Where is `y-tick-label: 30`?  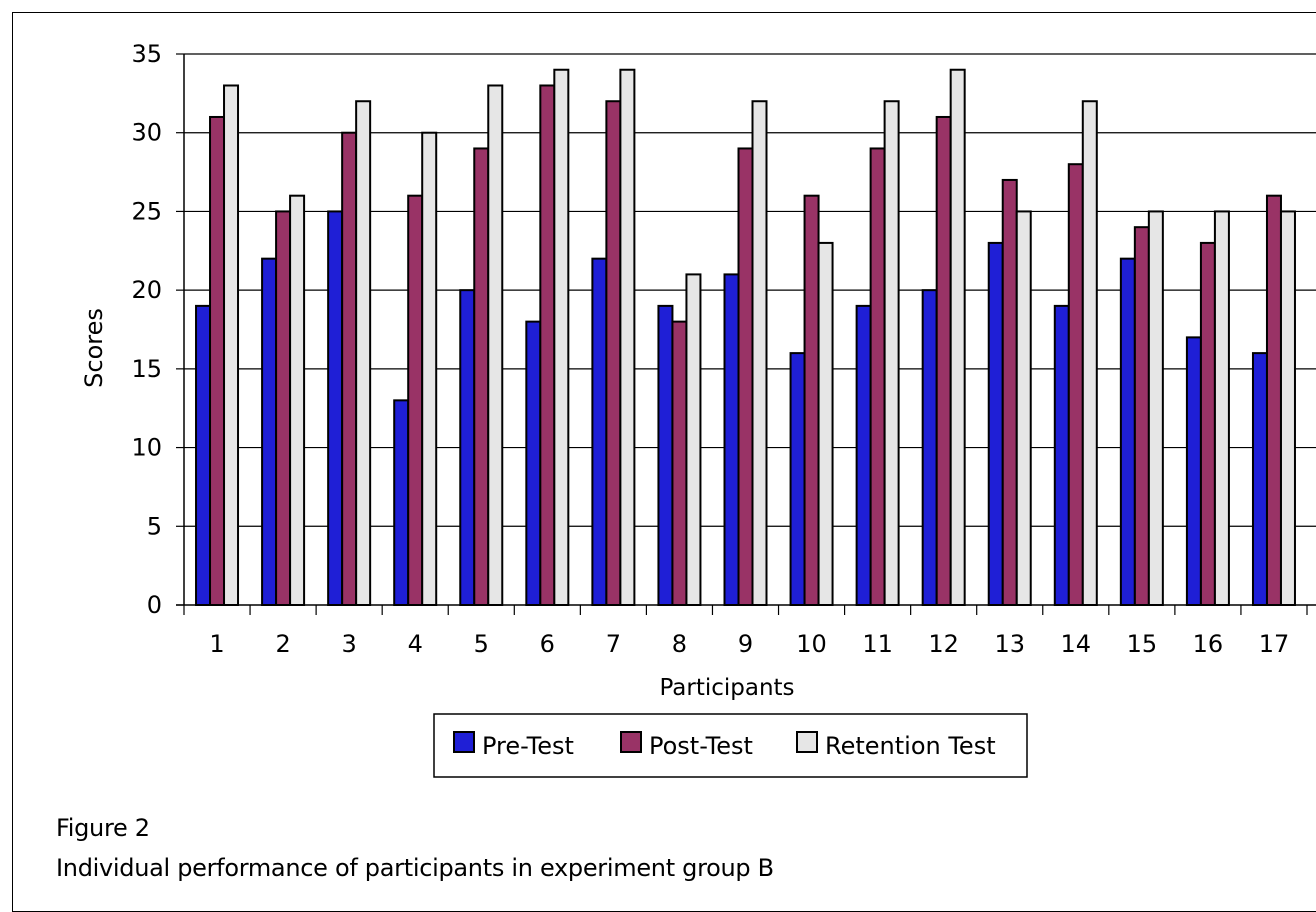
y-tick-label: 30 is located at coordinates (146, 133).